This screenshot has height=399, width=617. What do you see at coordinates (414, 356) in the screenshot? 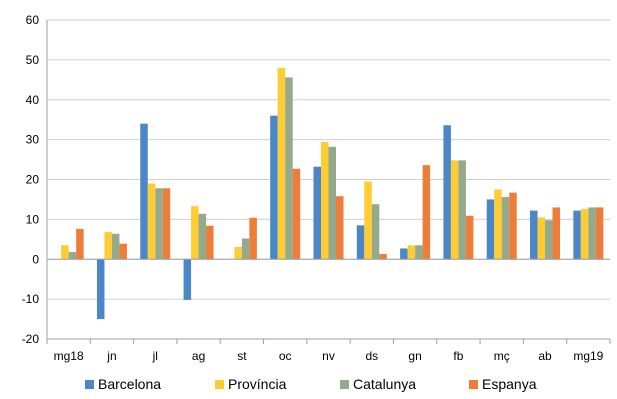
I see `x-tick-label: gn` at bounding box center [414, 356].